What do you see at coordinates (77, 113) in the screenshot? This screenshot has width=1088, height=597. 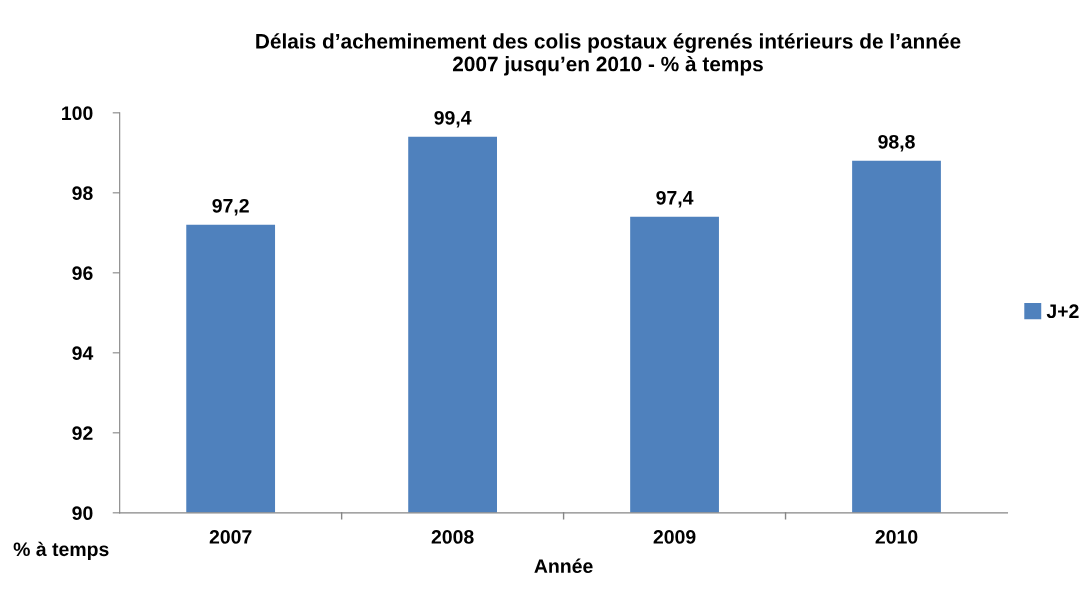 I see `y-tick-label: 100` at bounding box center [77, 113].